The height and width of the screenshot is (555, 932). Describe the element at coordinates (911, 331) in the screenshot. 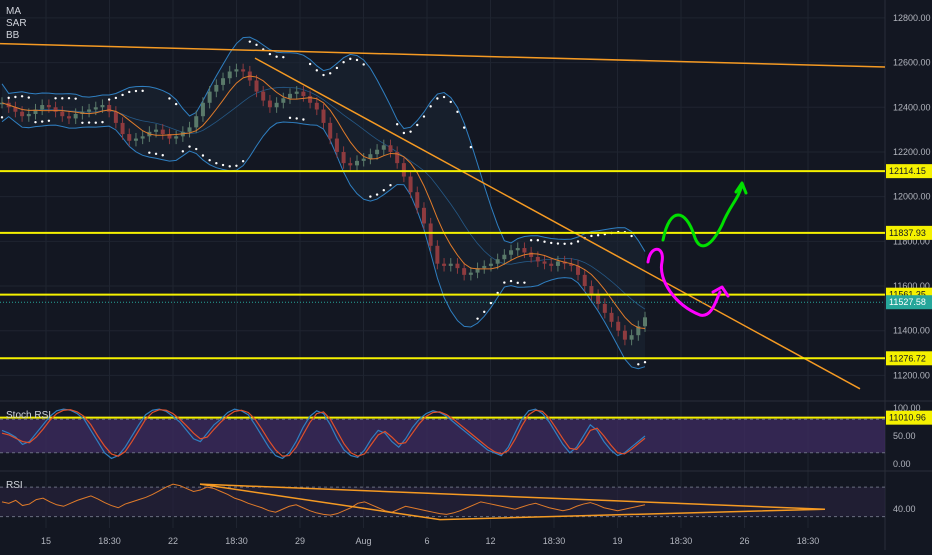

I see `price-tick-label: 11400.00` at that location.